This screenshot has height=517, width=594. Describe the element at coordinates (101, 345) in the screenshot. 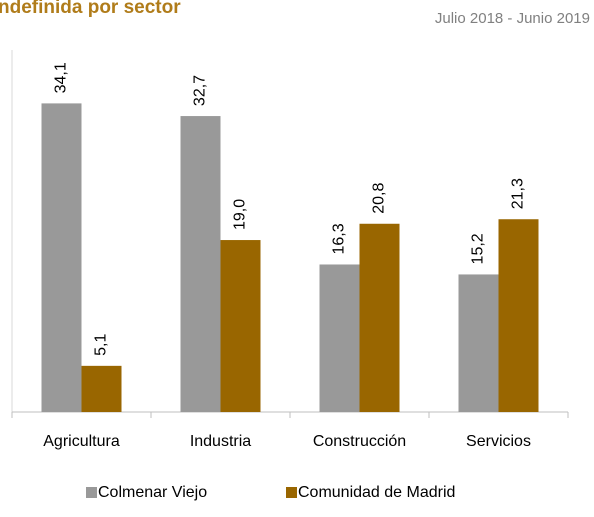

I see `data-label: 5,1` at that location.